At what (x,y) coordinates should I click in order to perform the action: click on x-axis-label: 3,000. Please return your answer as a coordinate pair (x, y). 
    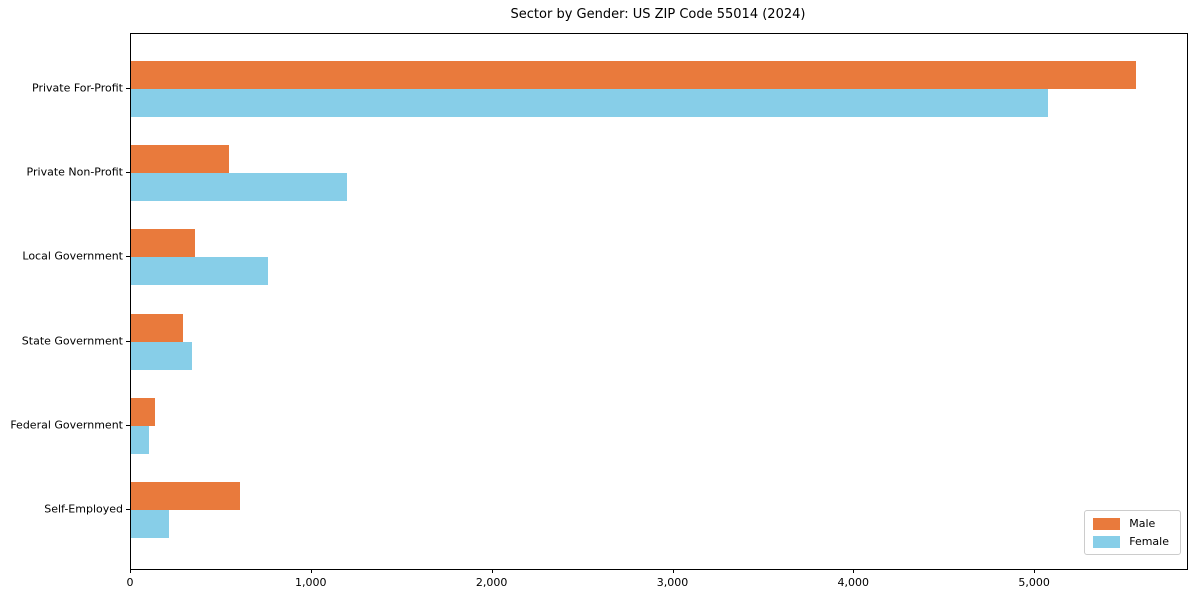
    Looking at the image, I should click on (672, 582).